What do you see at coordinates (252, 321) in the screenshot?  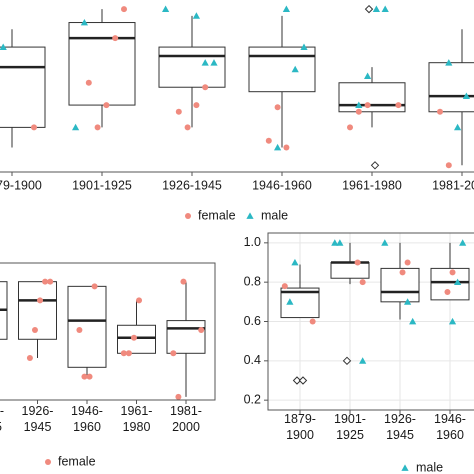 I see `y-tick-label: 0.6` at bounding box center [252, 321].